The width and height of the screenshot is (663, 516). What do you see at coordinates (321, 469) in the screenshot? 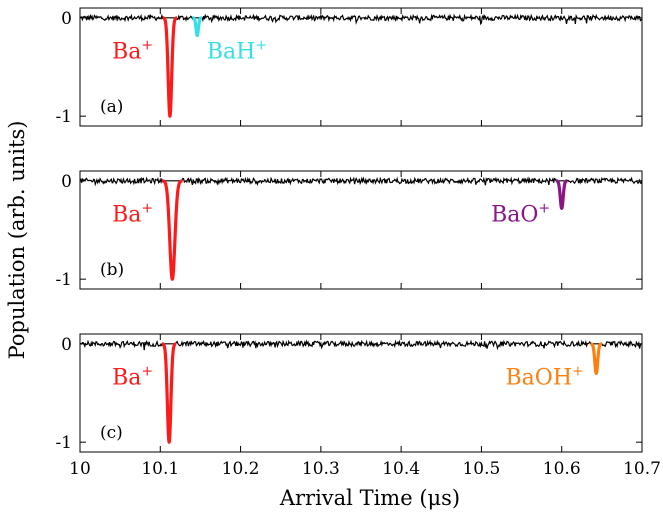
I see `x-tick-label: 10.3` at bounding box center [321, 469].